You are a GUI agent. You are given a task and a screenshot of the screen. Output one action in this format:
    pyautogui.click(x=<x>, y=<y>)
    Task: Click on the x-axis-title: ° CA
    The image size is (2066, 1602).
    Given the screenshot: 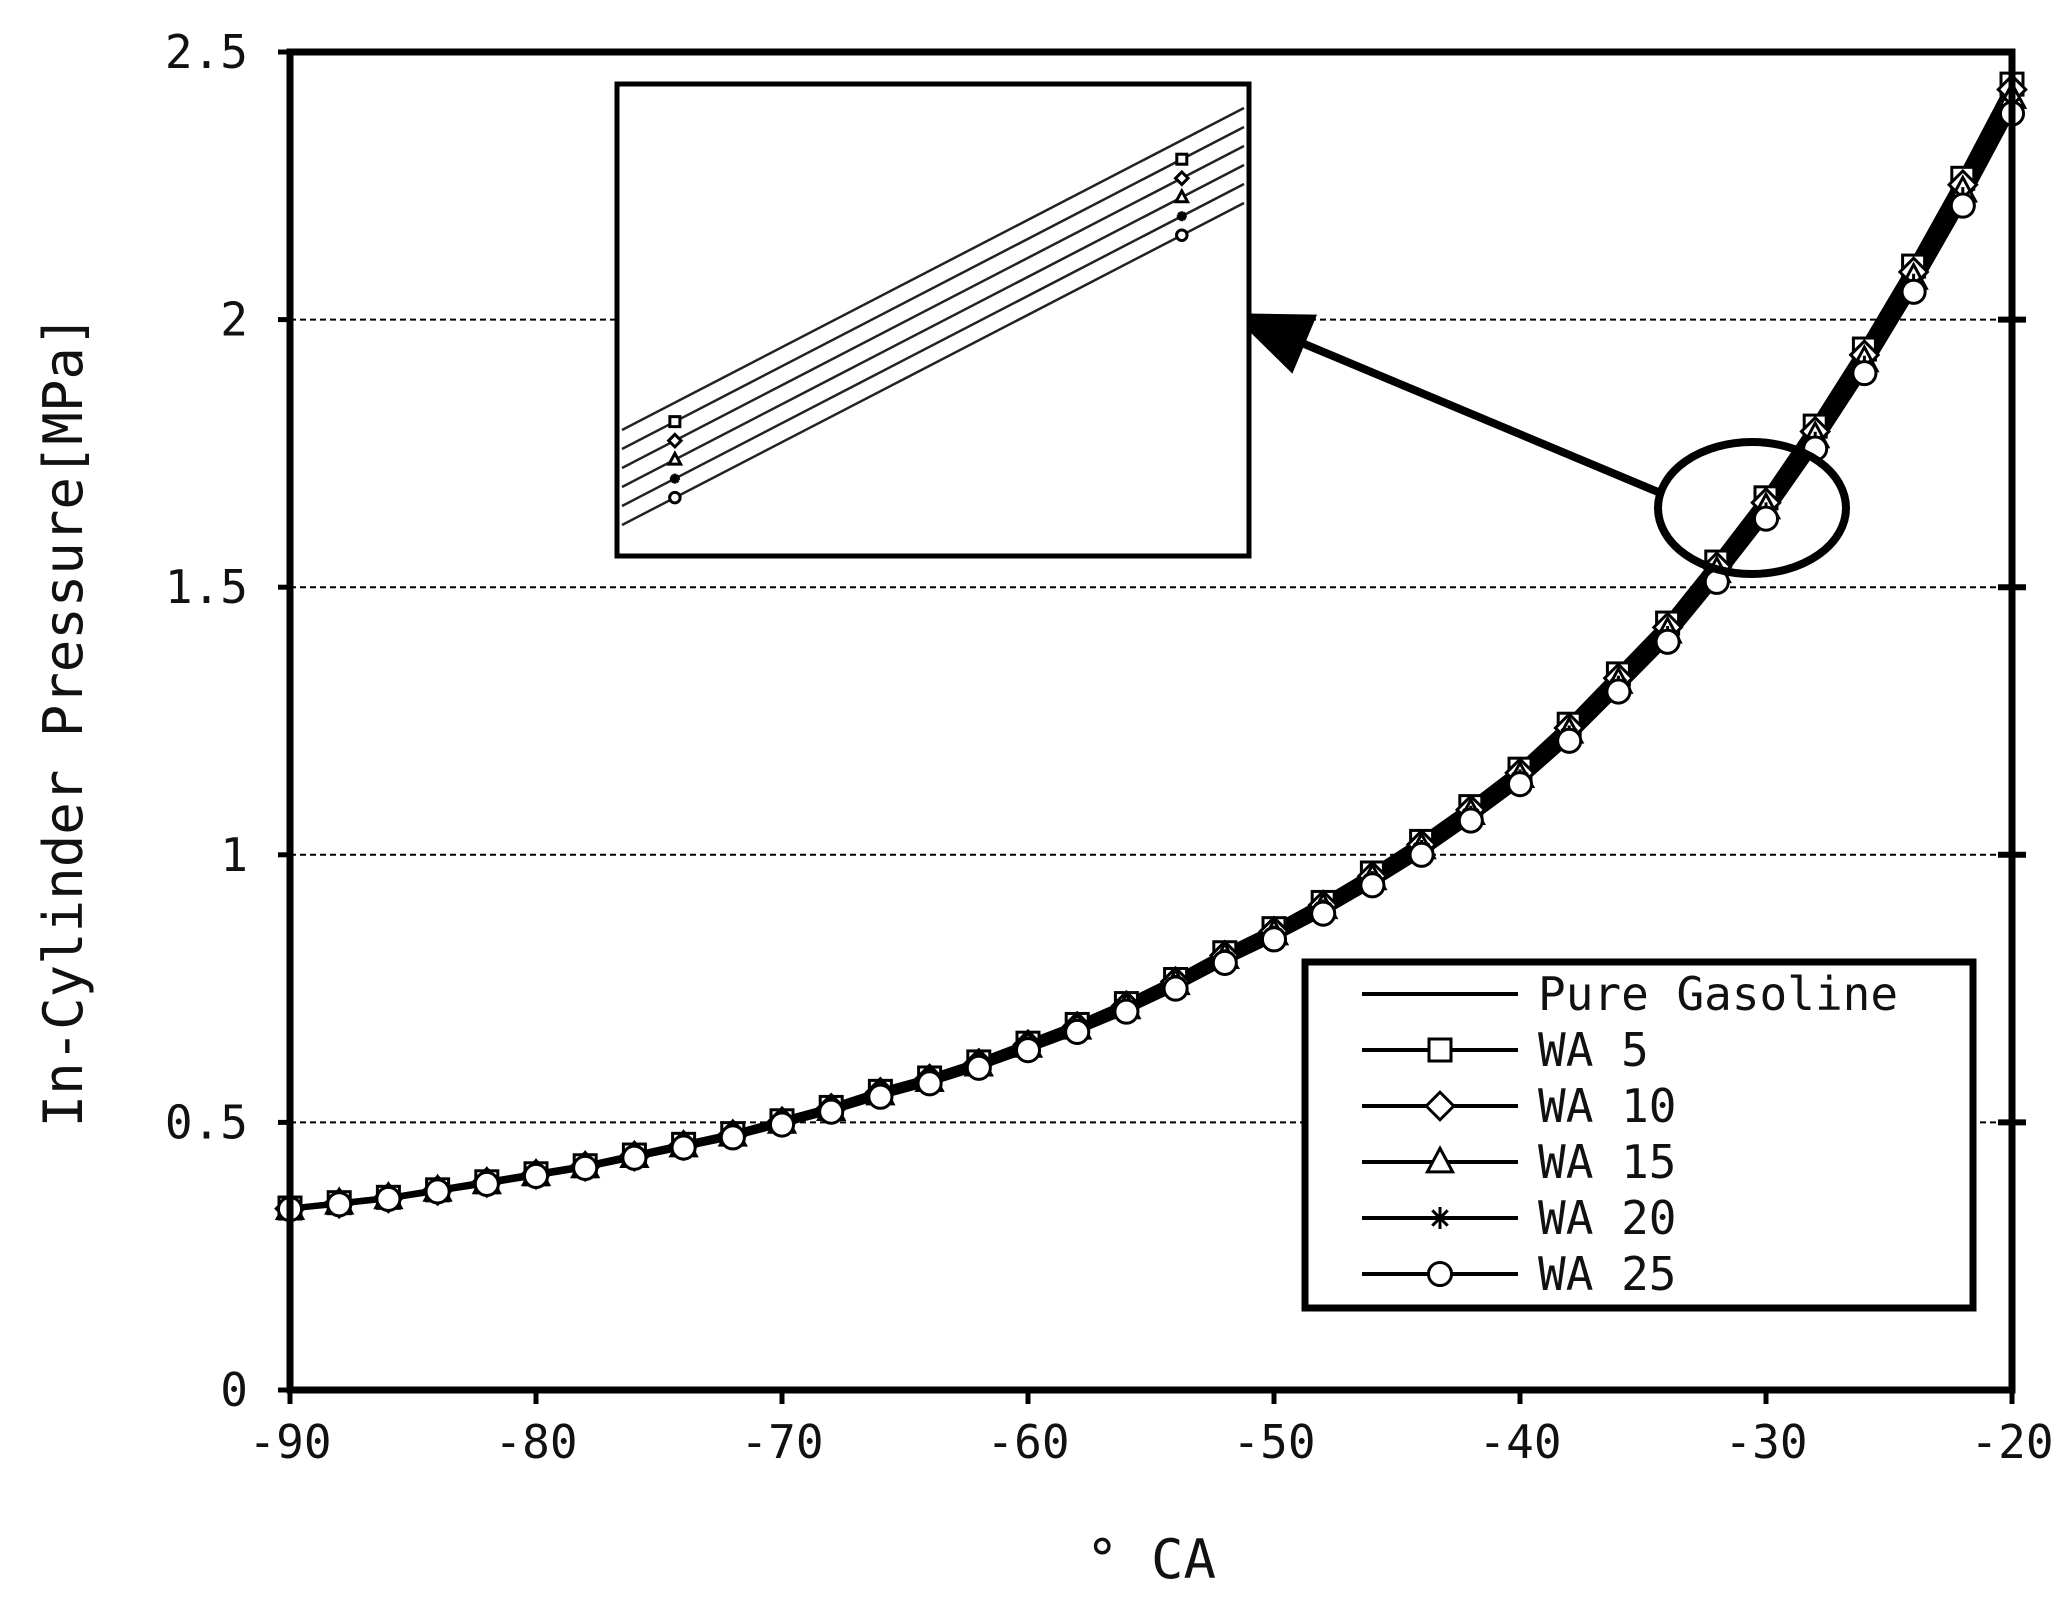 What is the action you would take?
    pyautogui.click(x=1151, y=1559)
    